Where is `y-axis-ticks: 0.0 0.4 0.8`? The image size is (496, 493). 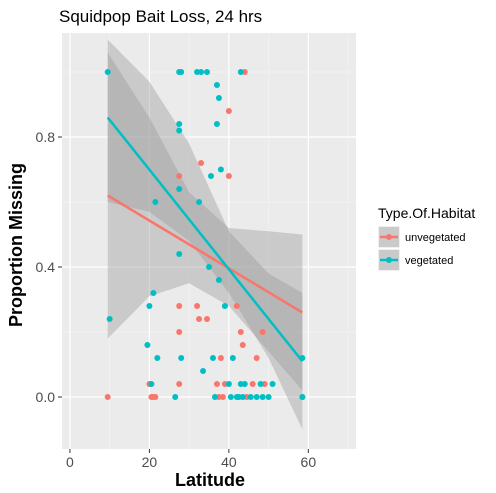 y-axis-ticks: 0.0 0.4 0.8 is located at coordinates (49, 267).